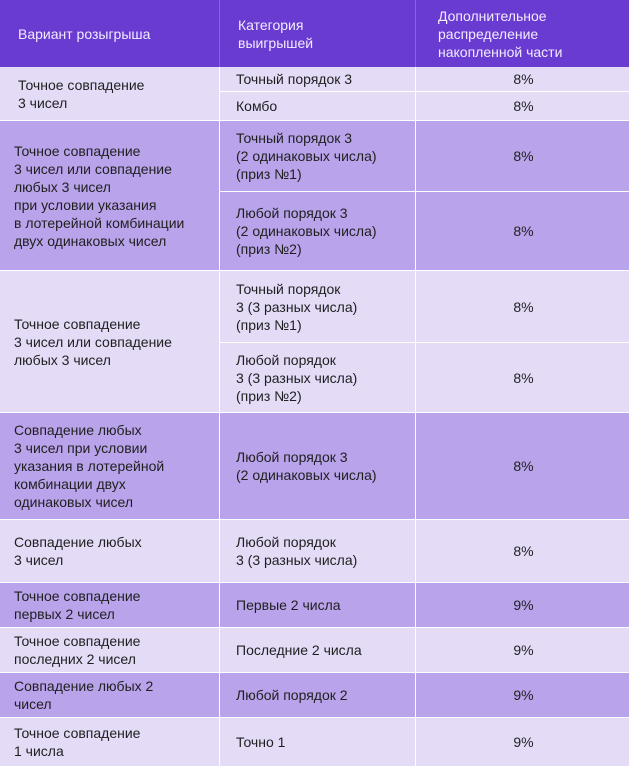 The width and height of the screenshot is (629, 766). What do you see at coordinates (110, 33) in the screenshot?
I see `header-variant: Вариант розыгрыша` at bounding box center [110, 33].